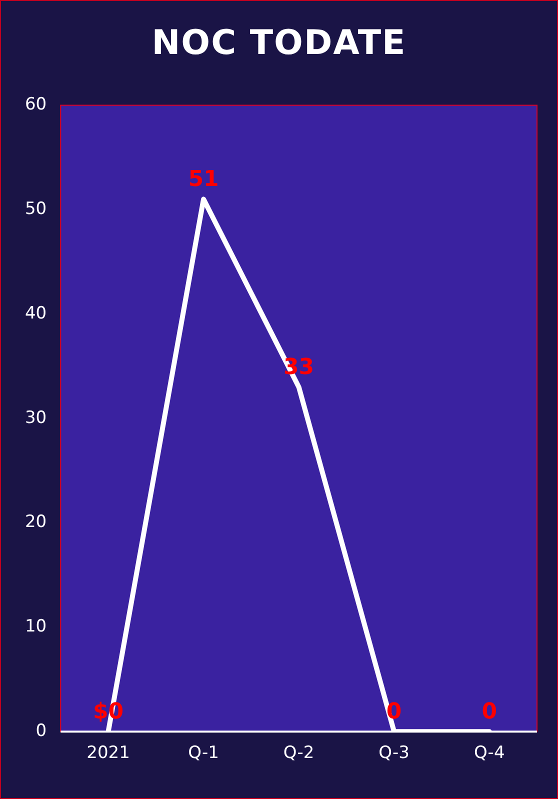 The image size is (558, 799). Describe the element at coordinates (35, 522) in the screenshot. I see `y-tick-label: 20` at that location.